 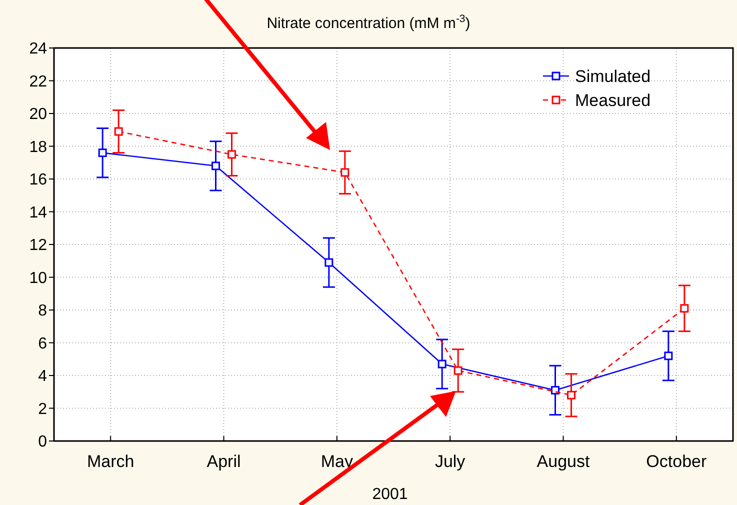 I want to click on y-tick-label: 12, so click(x=38, y=245).